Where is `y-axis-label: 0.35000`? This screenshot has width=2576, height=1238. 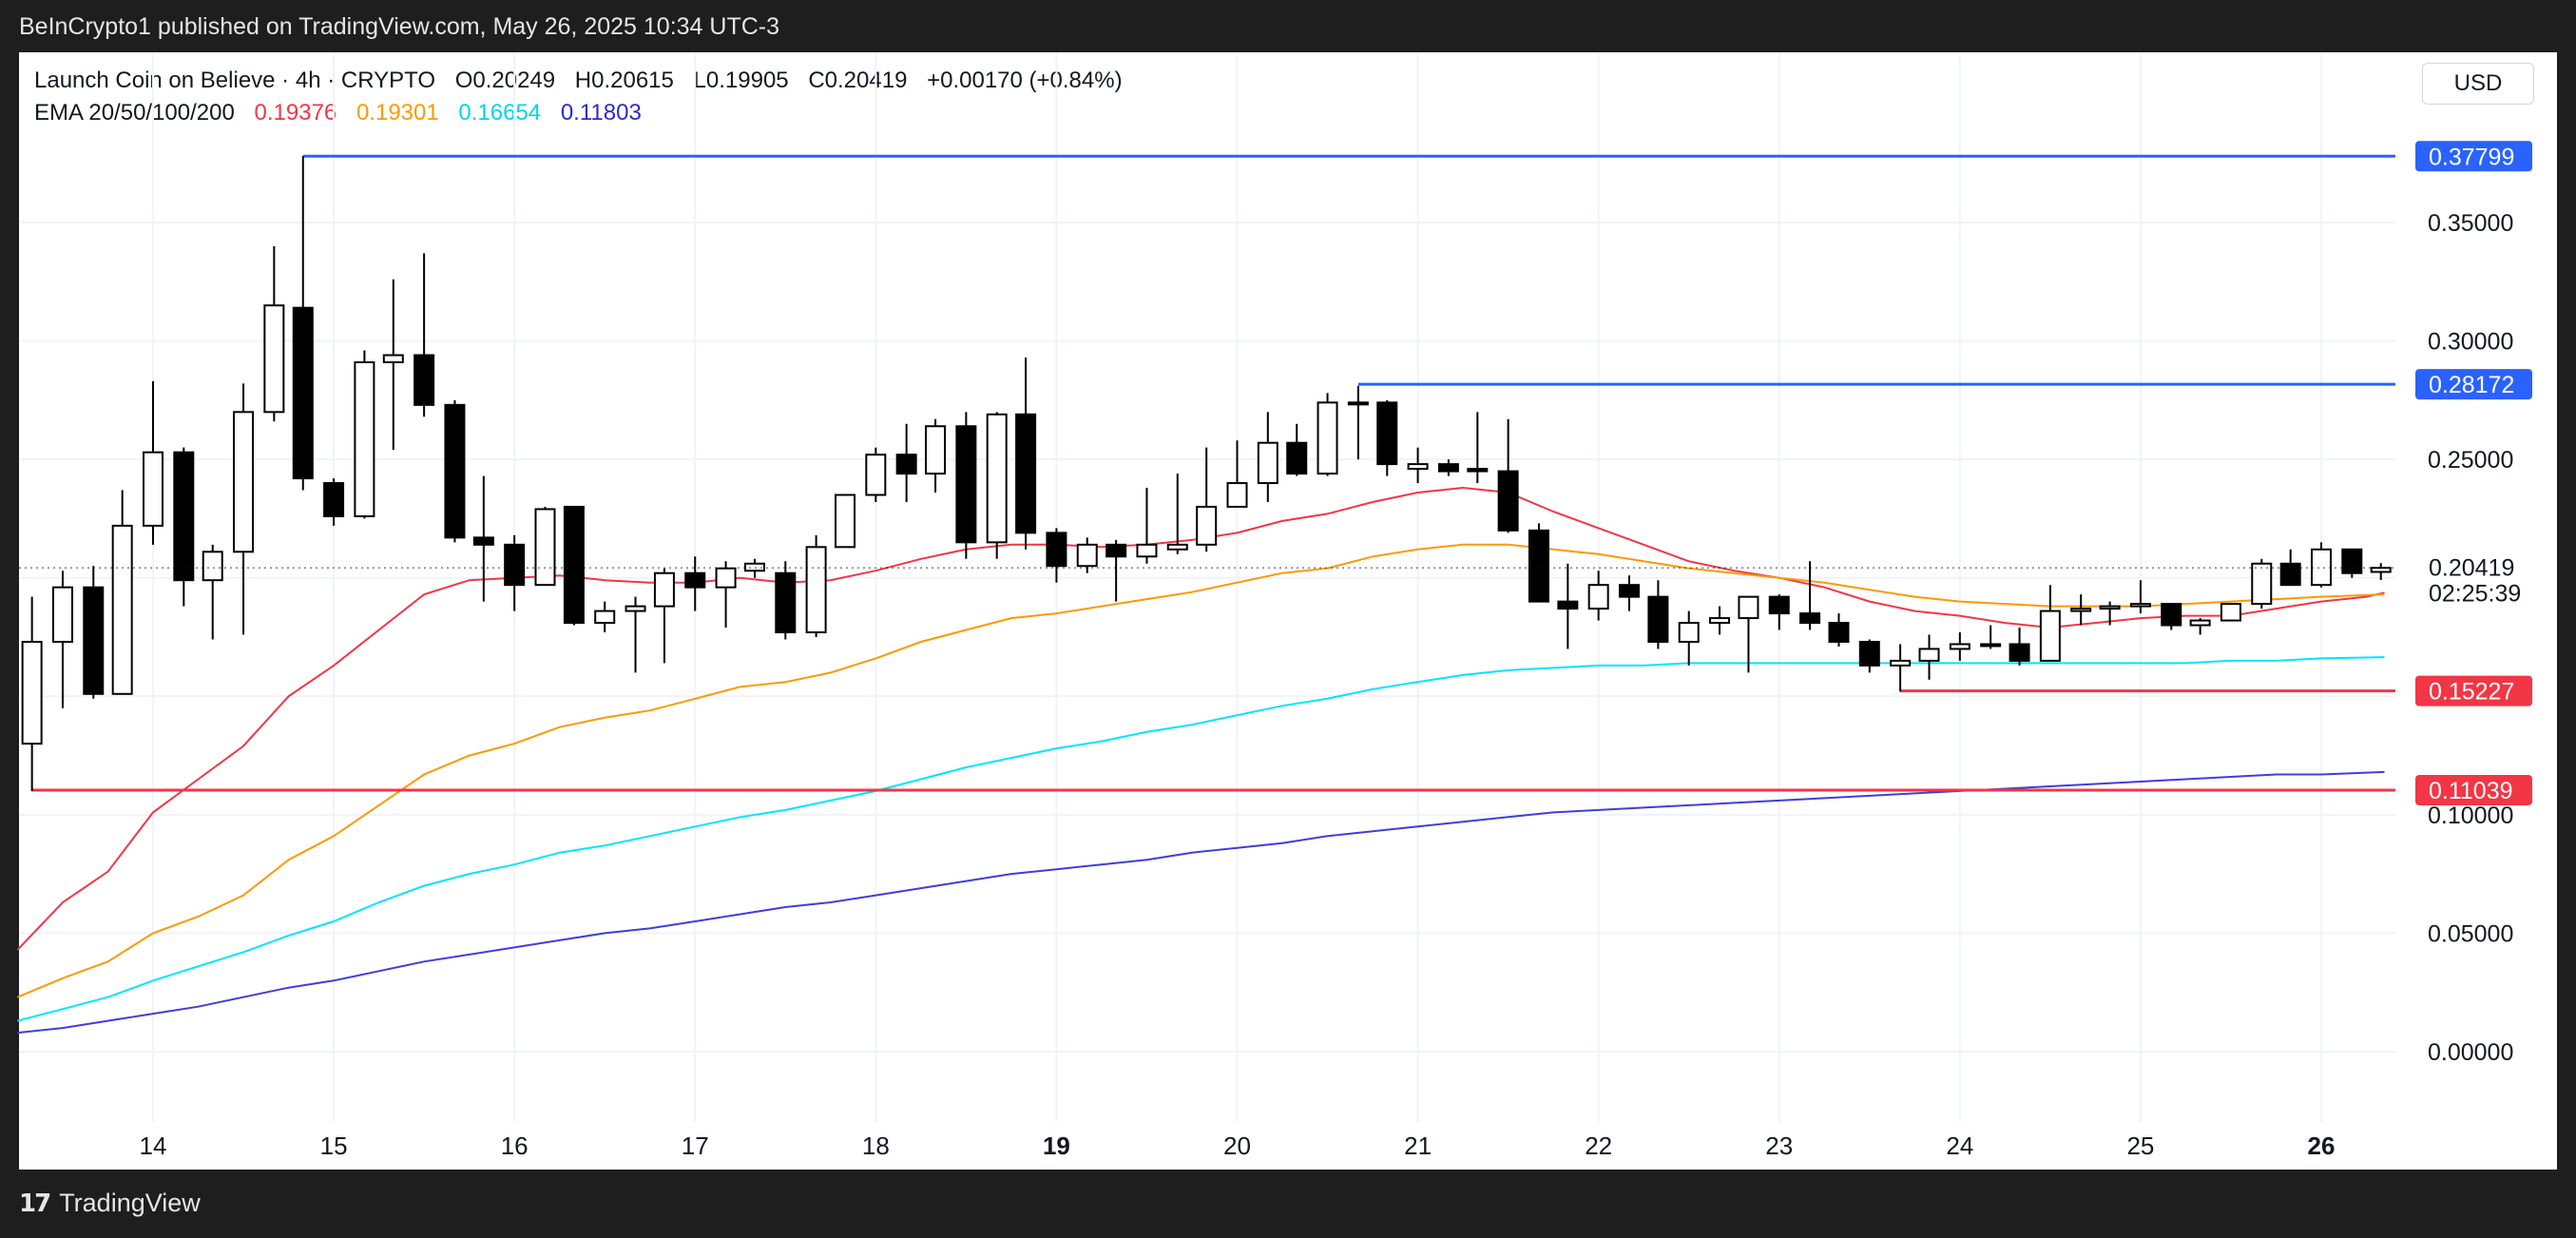
y-axis-label: 0.35000 is located at coordinates (2470, 224).